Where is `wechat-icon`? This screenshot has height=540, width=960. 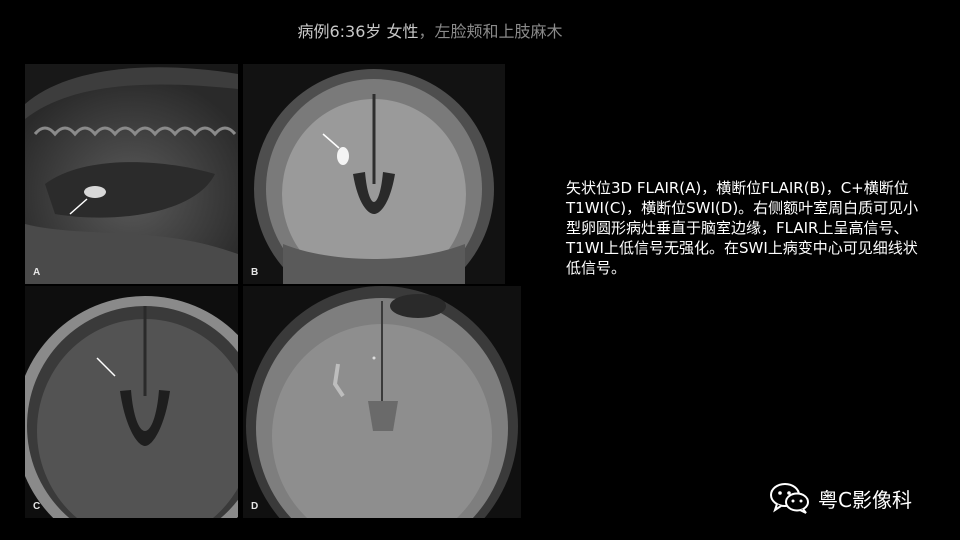 wechat-icon is located at coordinates (789, 498).